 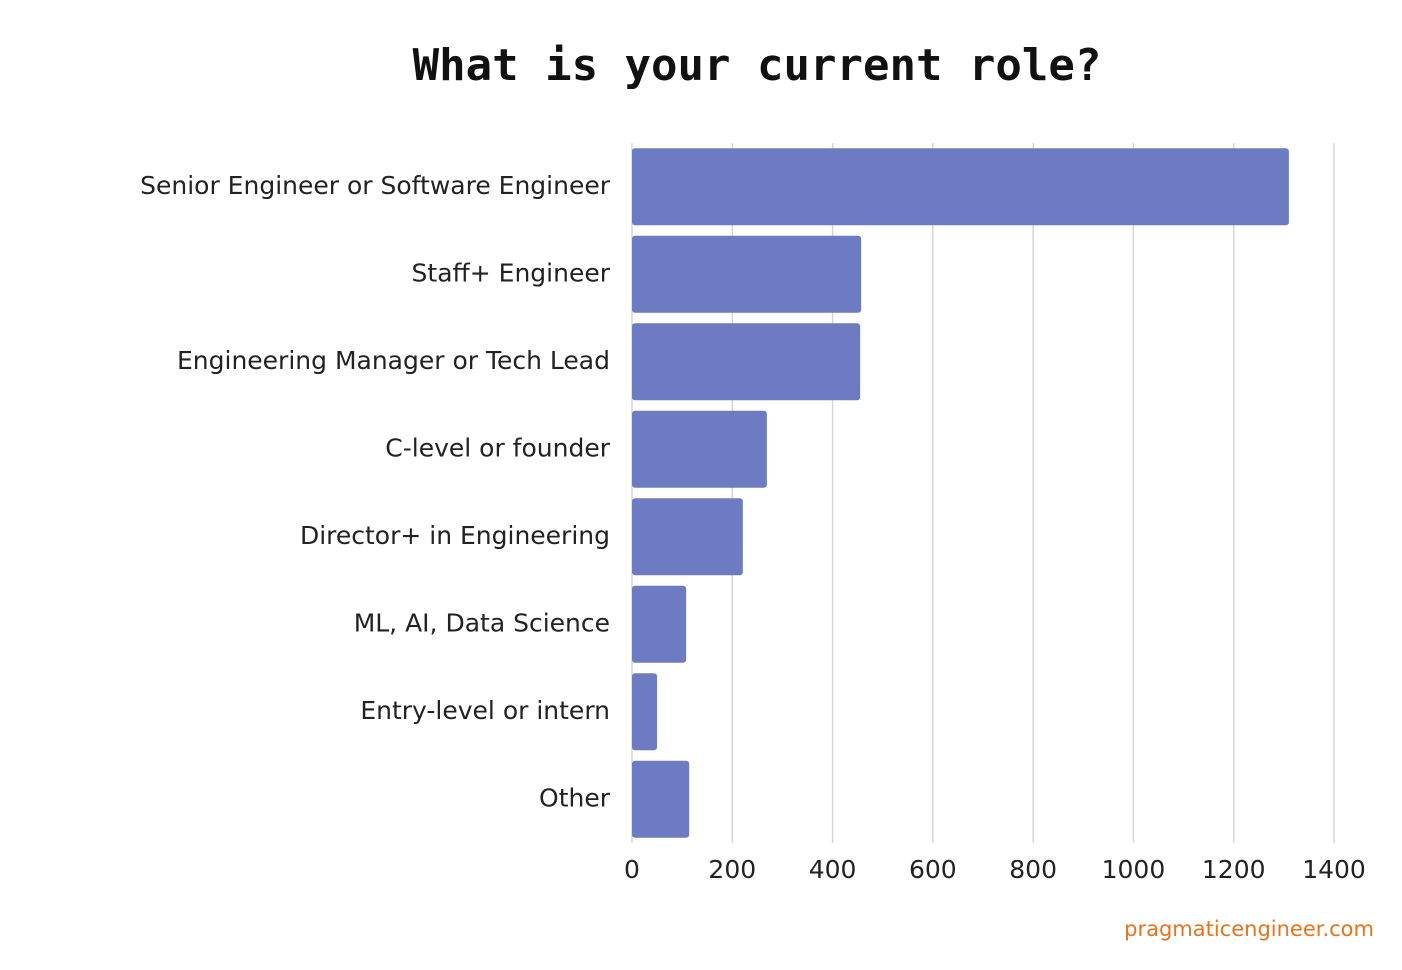 What do you see at coordinates (732, 869) in the screenshot?
I see `x-tick-label: 200` at bounding box center [732, 869].